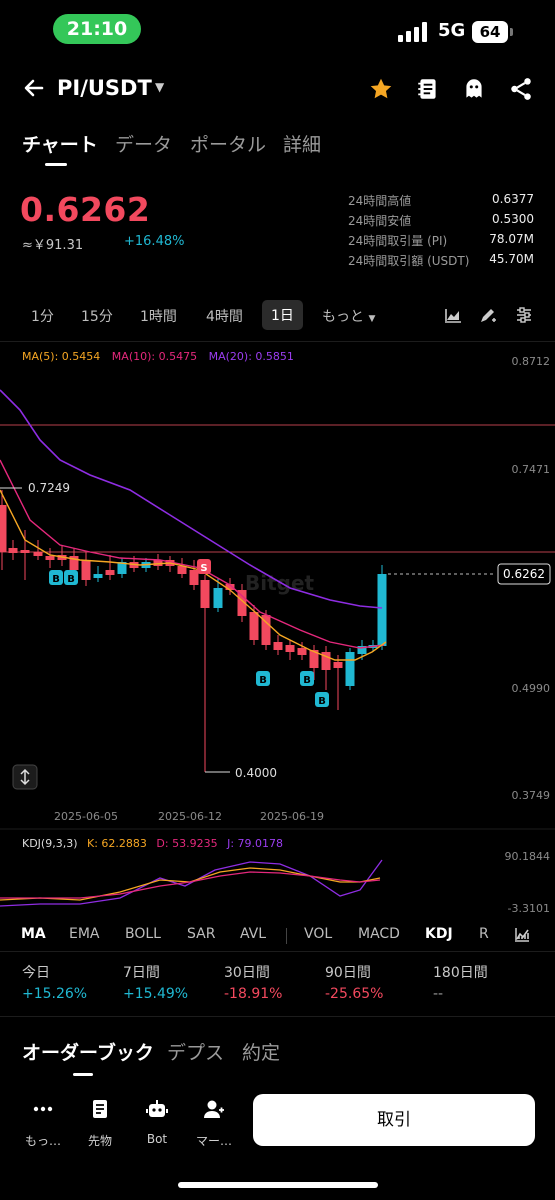 Image resolution: width=555 pixels, height=1200 pixels. I want to click on settings-sliders-icon, so click(524, 315).